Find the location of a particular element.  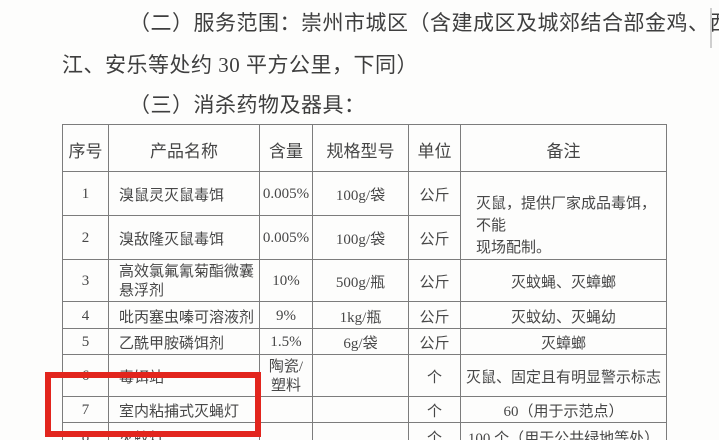

cell-product-name: 高效氯氟氰菊酯微囊 悬浮剂 is located at coordinates (184, 280).